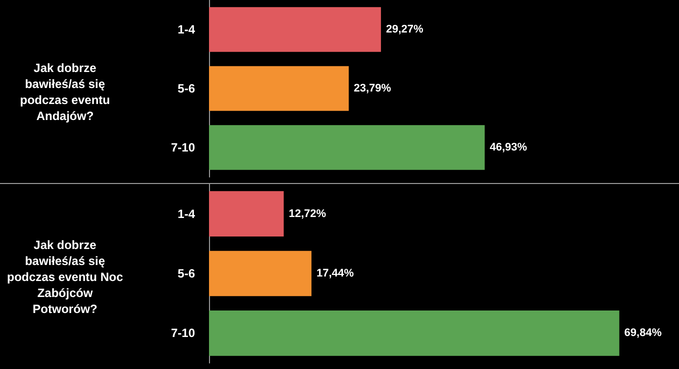 The width and height of the screenshot is (679, 369). What do you see at coordinates (509, 148) in the screenshot?
I see `data-label: 46,93%` at bounding box center [509, 148].